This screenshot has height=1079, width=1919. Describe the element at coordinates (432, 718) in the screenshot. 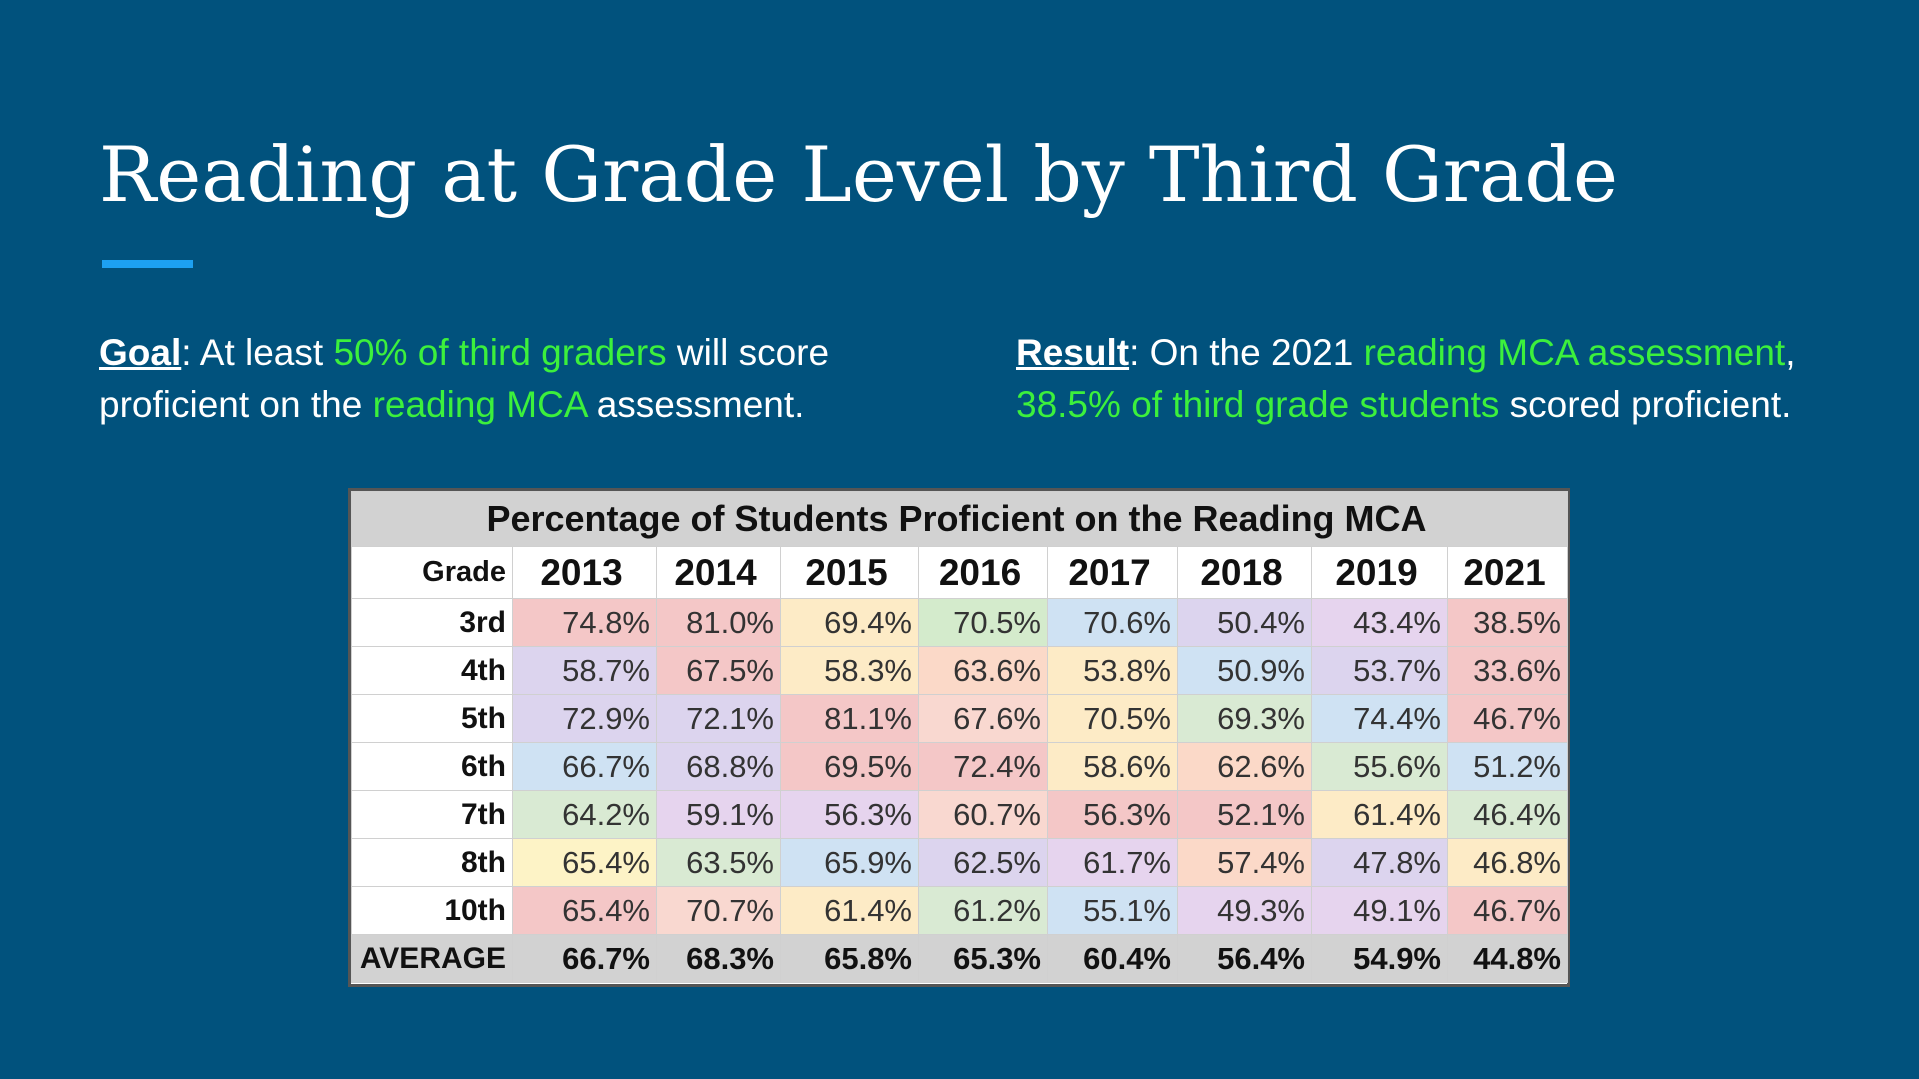

I see `grade-label: 5th` at that location.